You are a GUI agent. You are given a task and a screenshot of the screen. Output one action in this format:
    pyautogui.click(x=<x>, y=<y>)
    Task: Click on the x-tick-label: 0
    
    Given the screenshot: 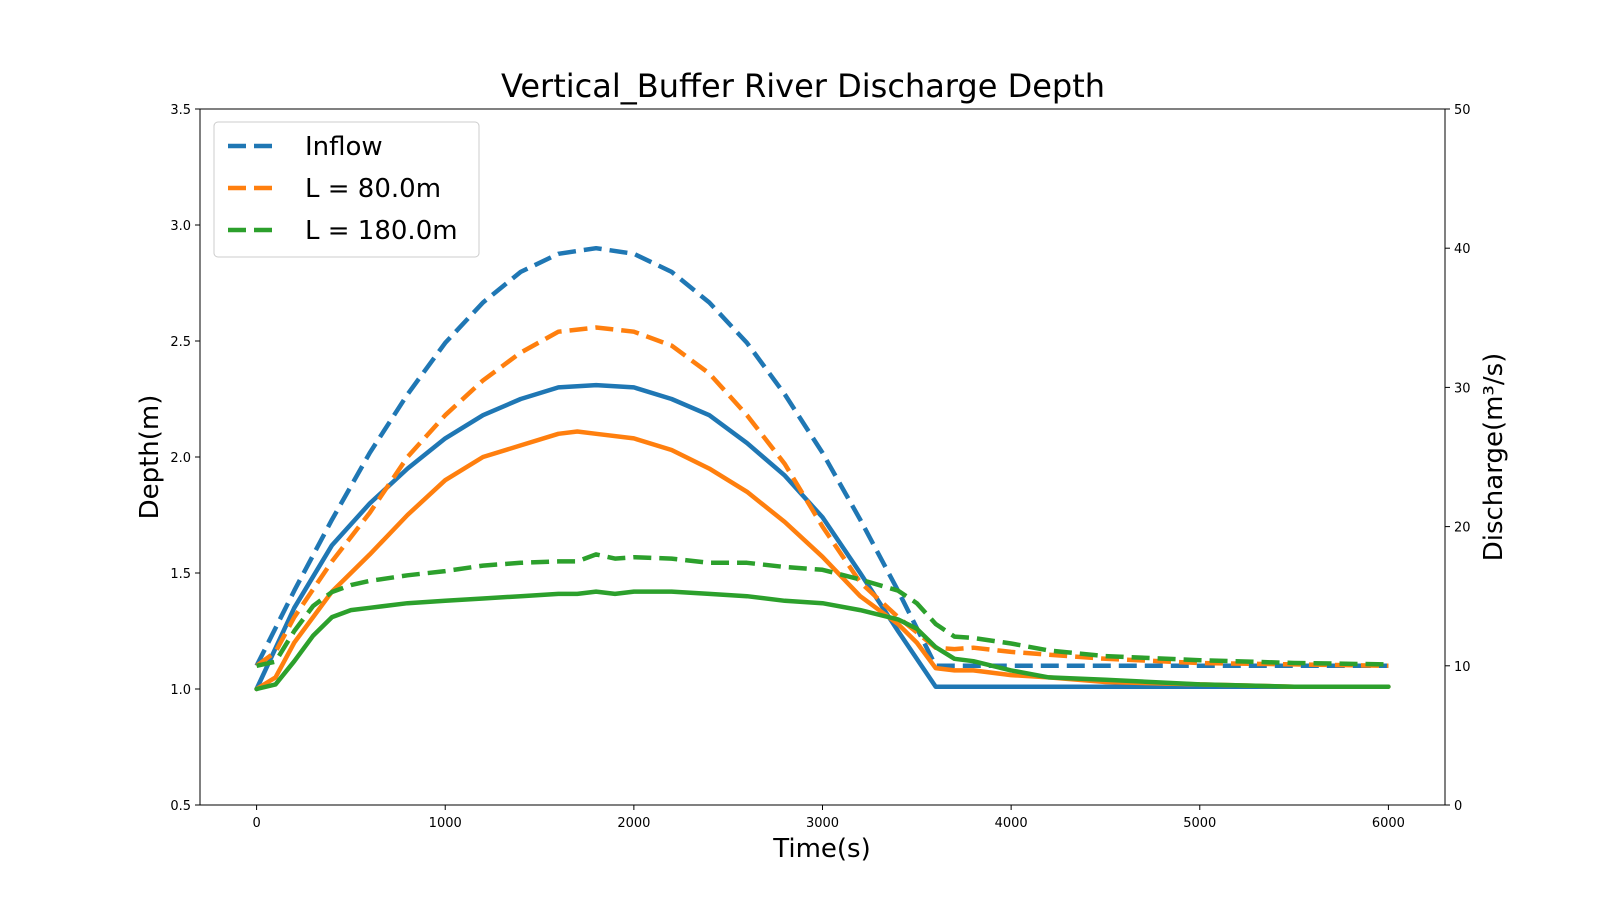 What is the action you would take?
    pyautogui.click(x=256, y=823)
    